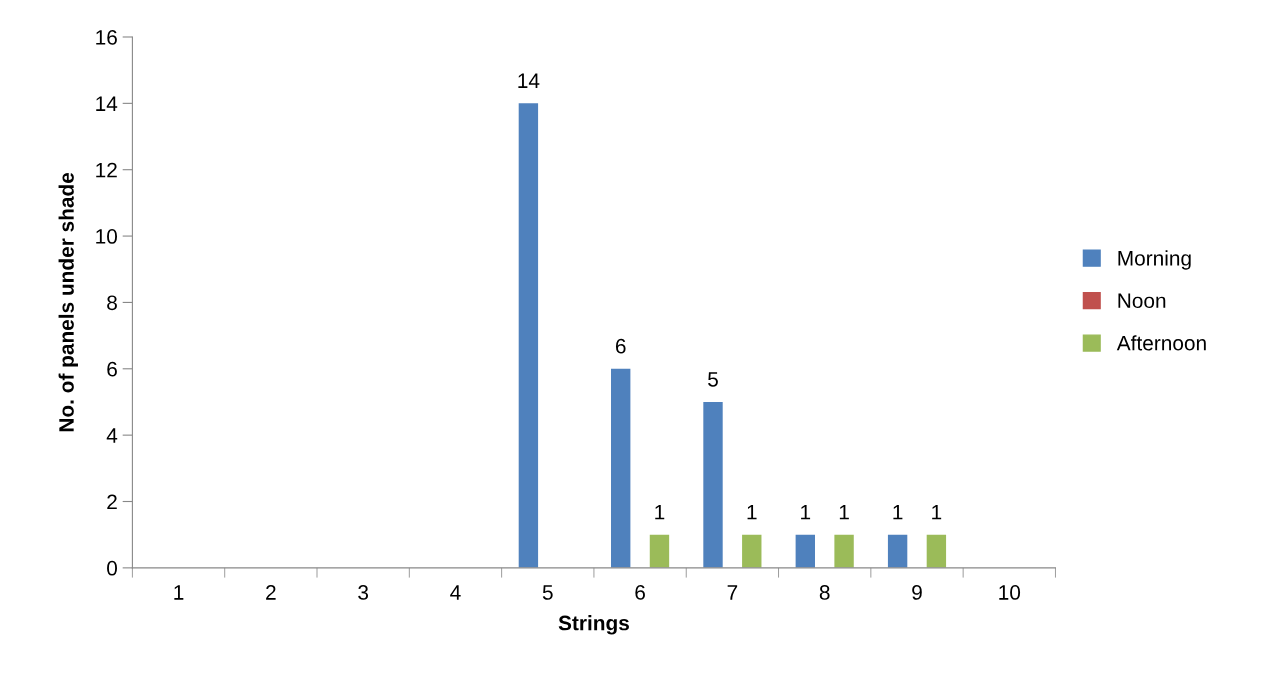 This screenshot has width=1261, height=685. Describe the element at coordinates (106, 37) in the screenshot. I see `y-tick-label: 16` at that location.